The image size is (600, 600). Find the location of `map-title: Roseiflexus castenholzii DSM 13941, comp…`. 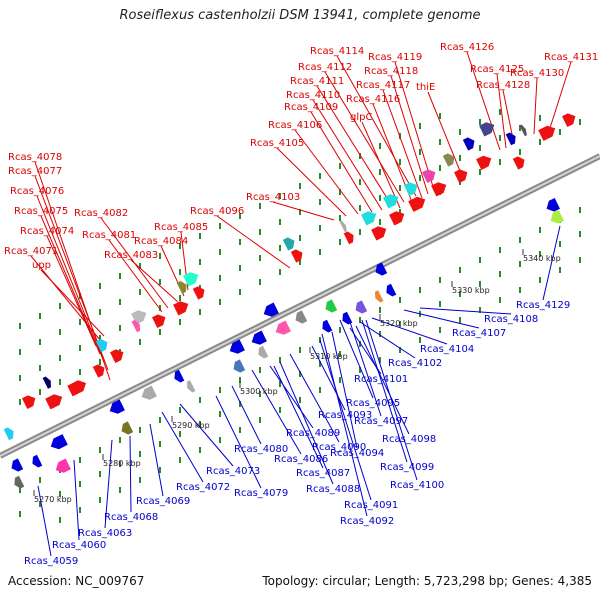

map-title: Roseiflexus castenholzii DSM 13941, comp… is located at coordinates (300, 15).